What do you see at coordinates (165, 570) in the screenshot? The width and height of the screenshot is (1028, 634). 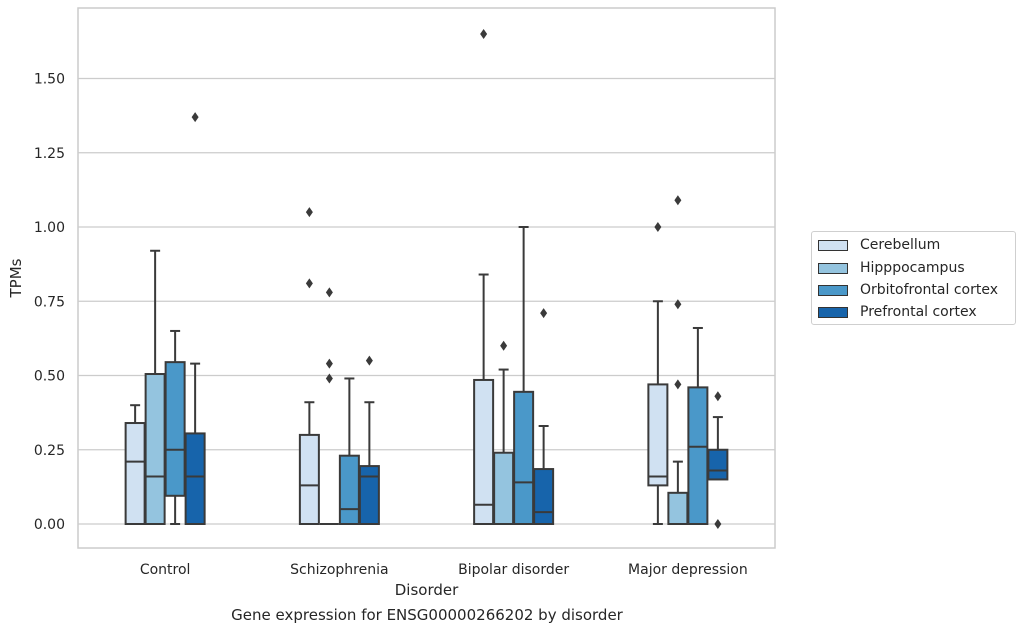 I see `x-tick-label: Control` at bounding box center [165, 570].